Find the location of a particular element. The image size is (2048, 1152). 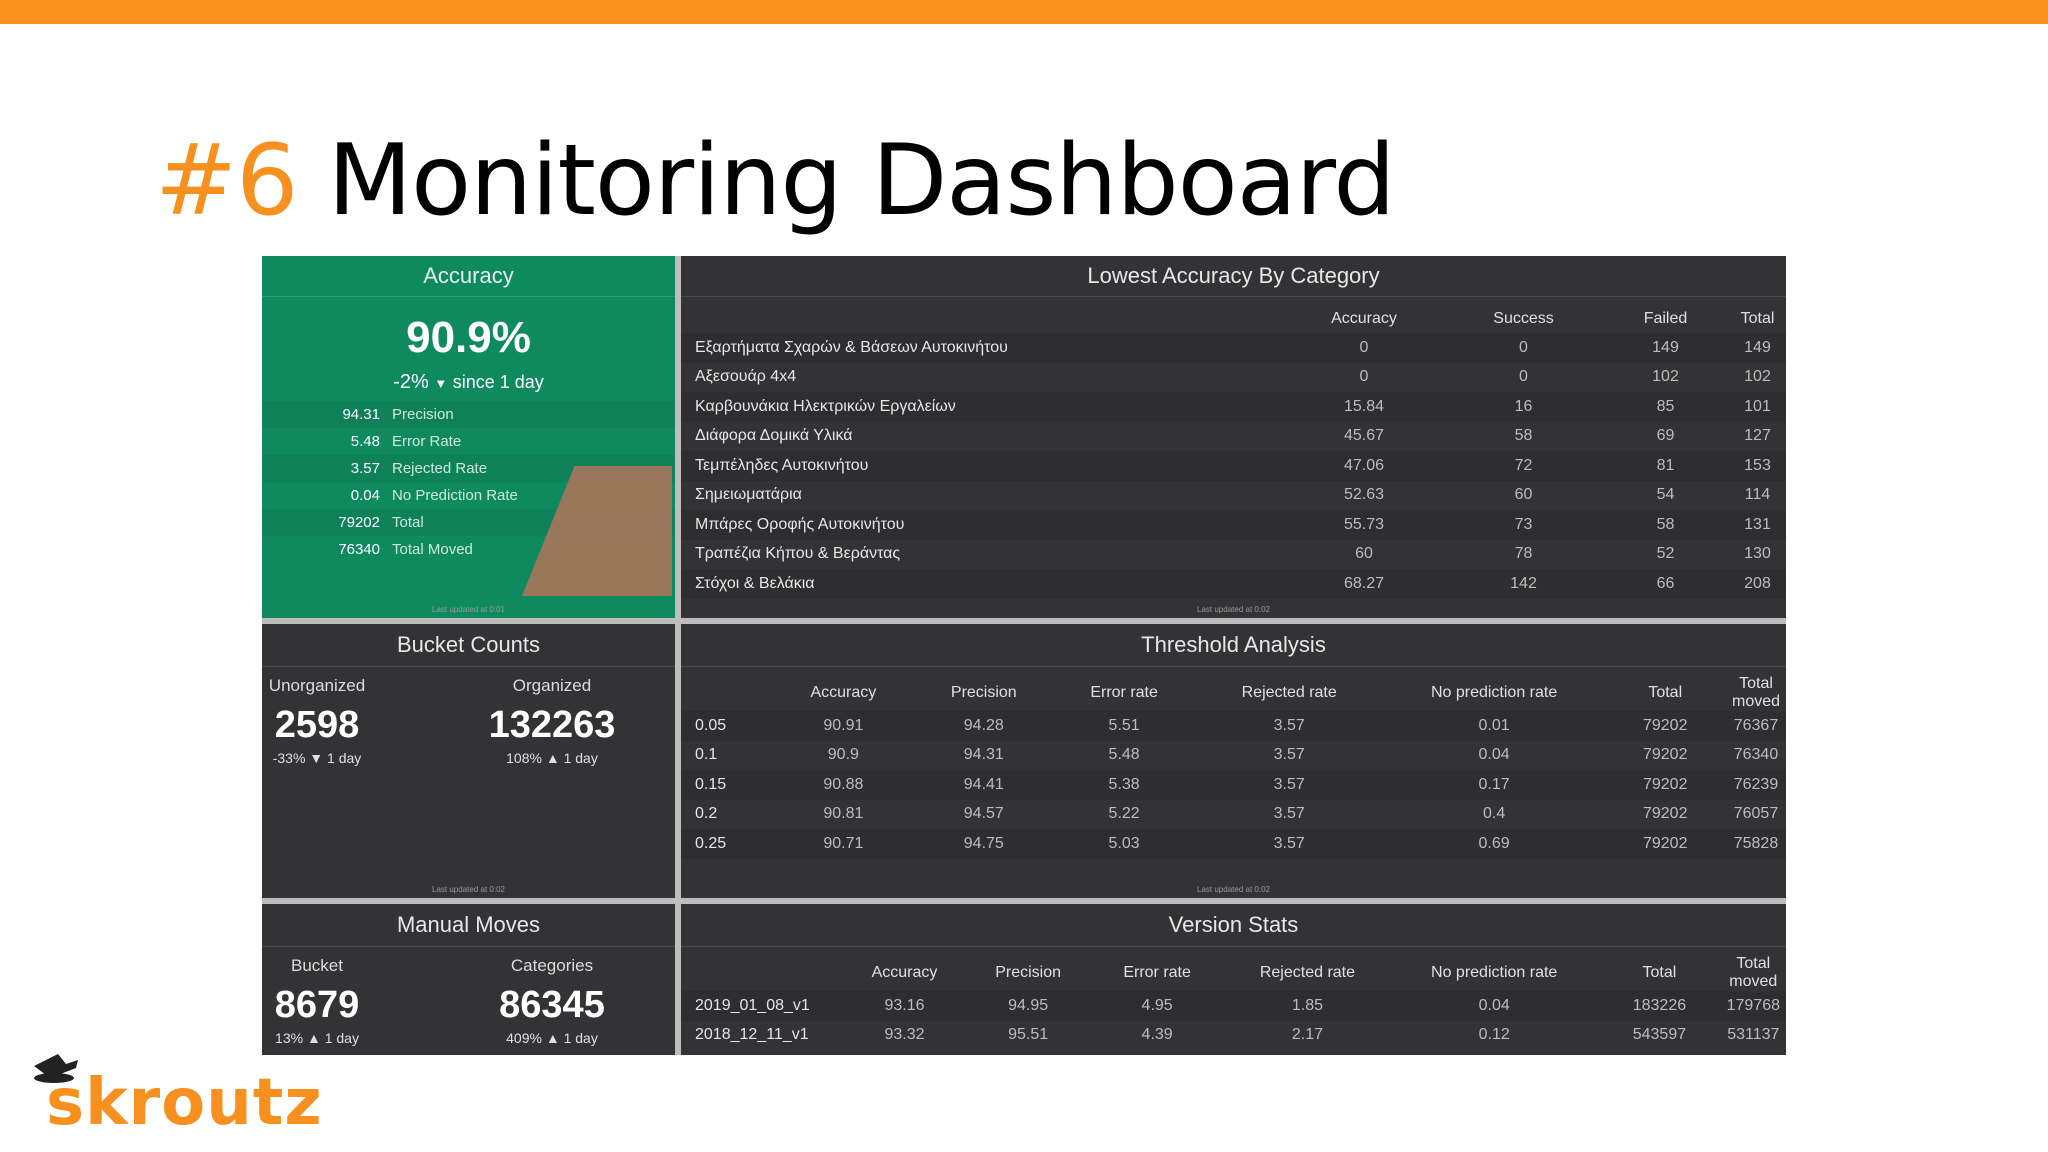

table-cell: 131 is located at coordinates (1757, 525).